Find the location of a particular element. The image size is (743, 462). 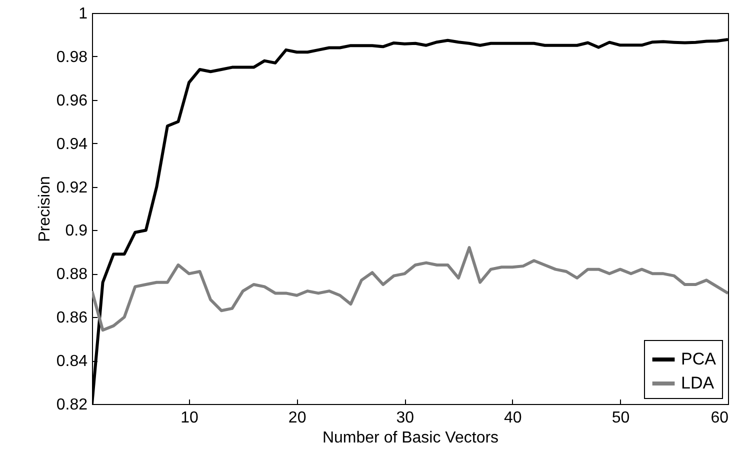

y-axis-title: Precision is located at coordinates (45, 209).